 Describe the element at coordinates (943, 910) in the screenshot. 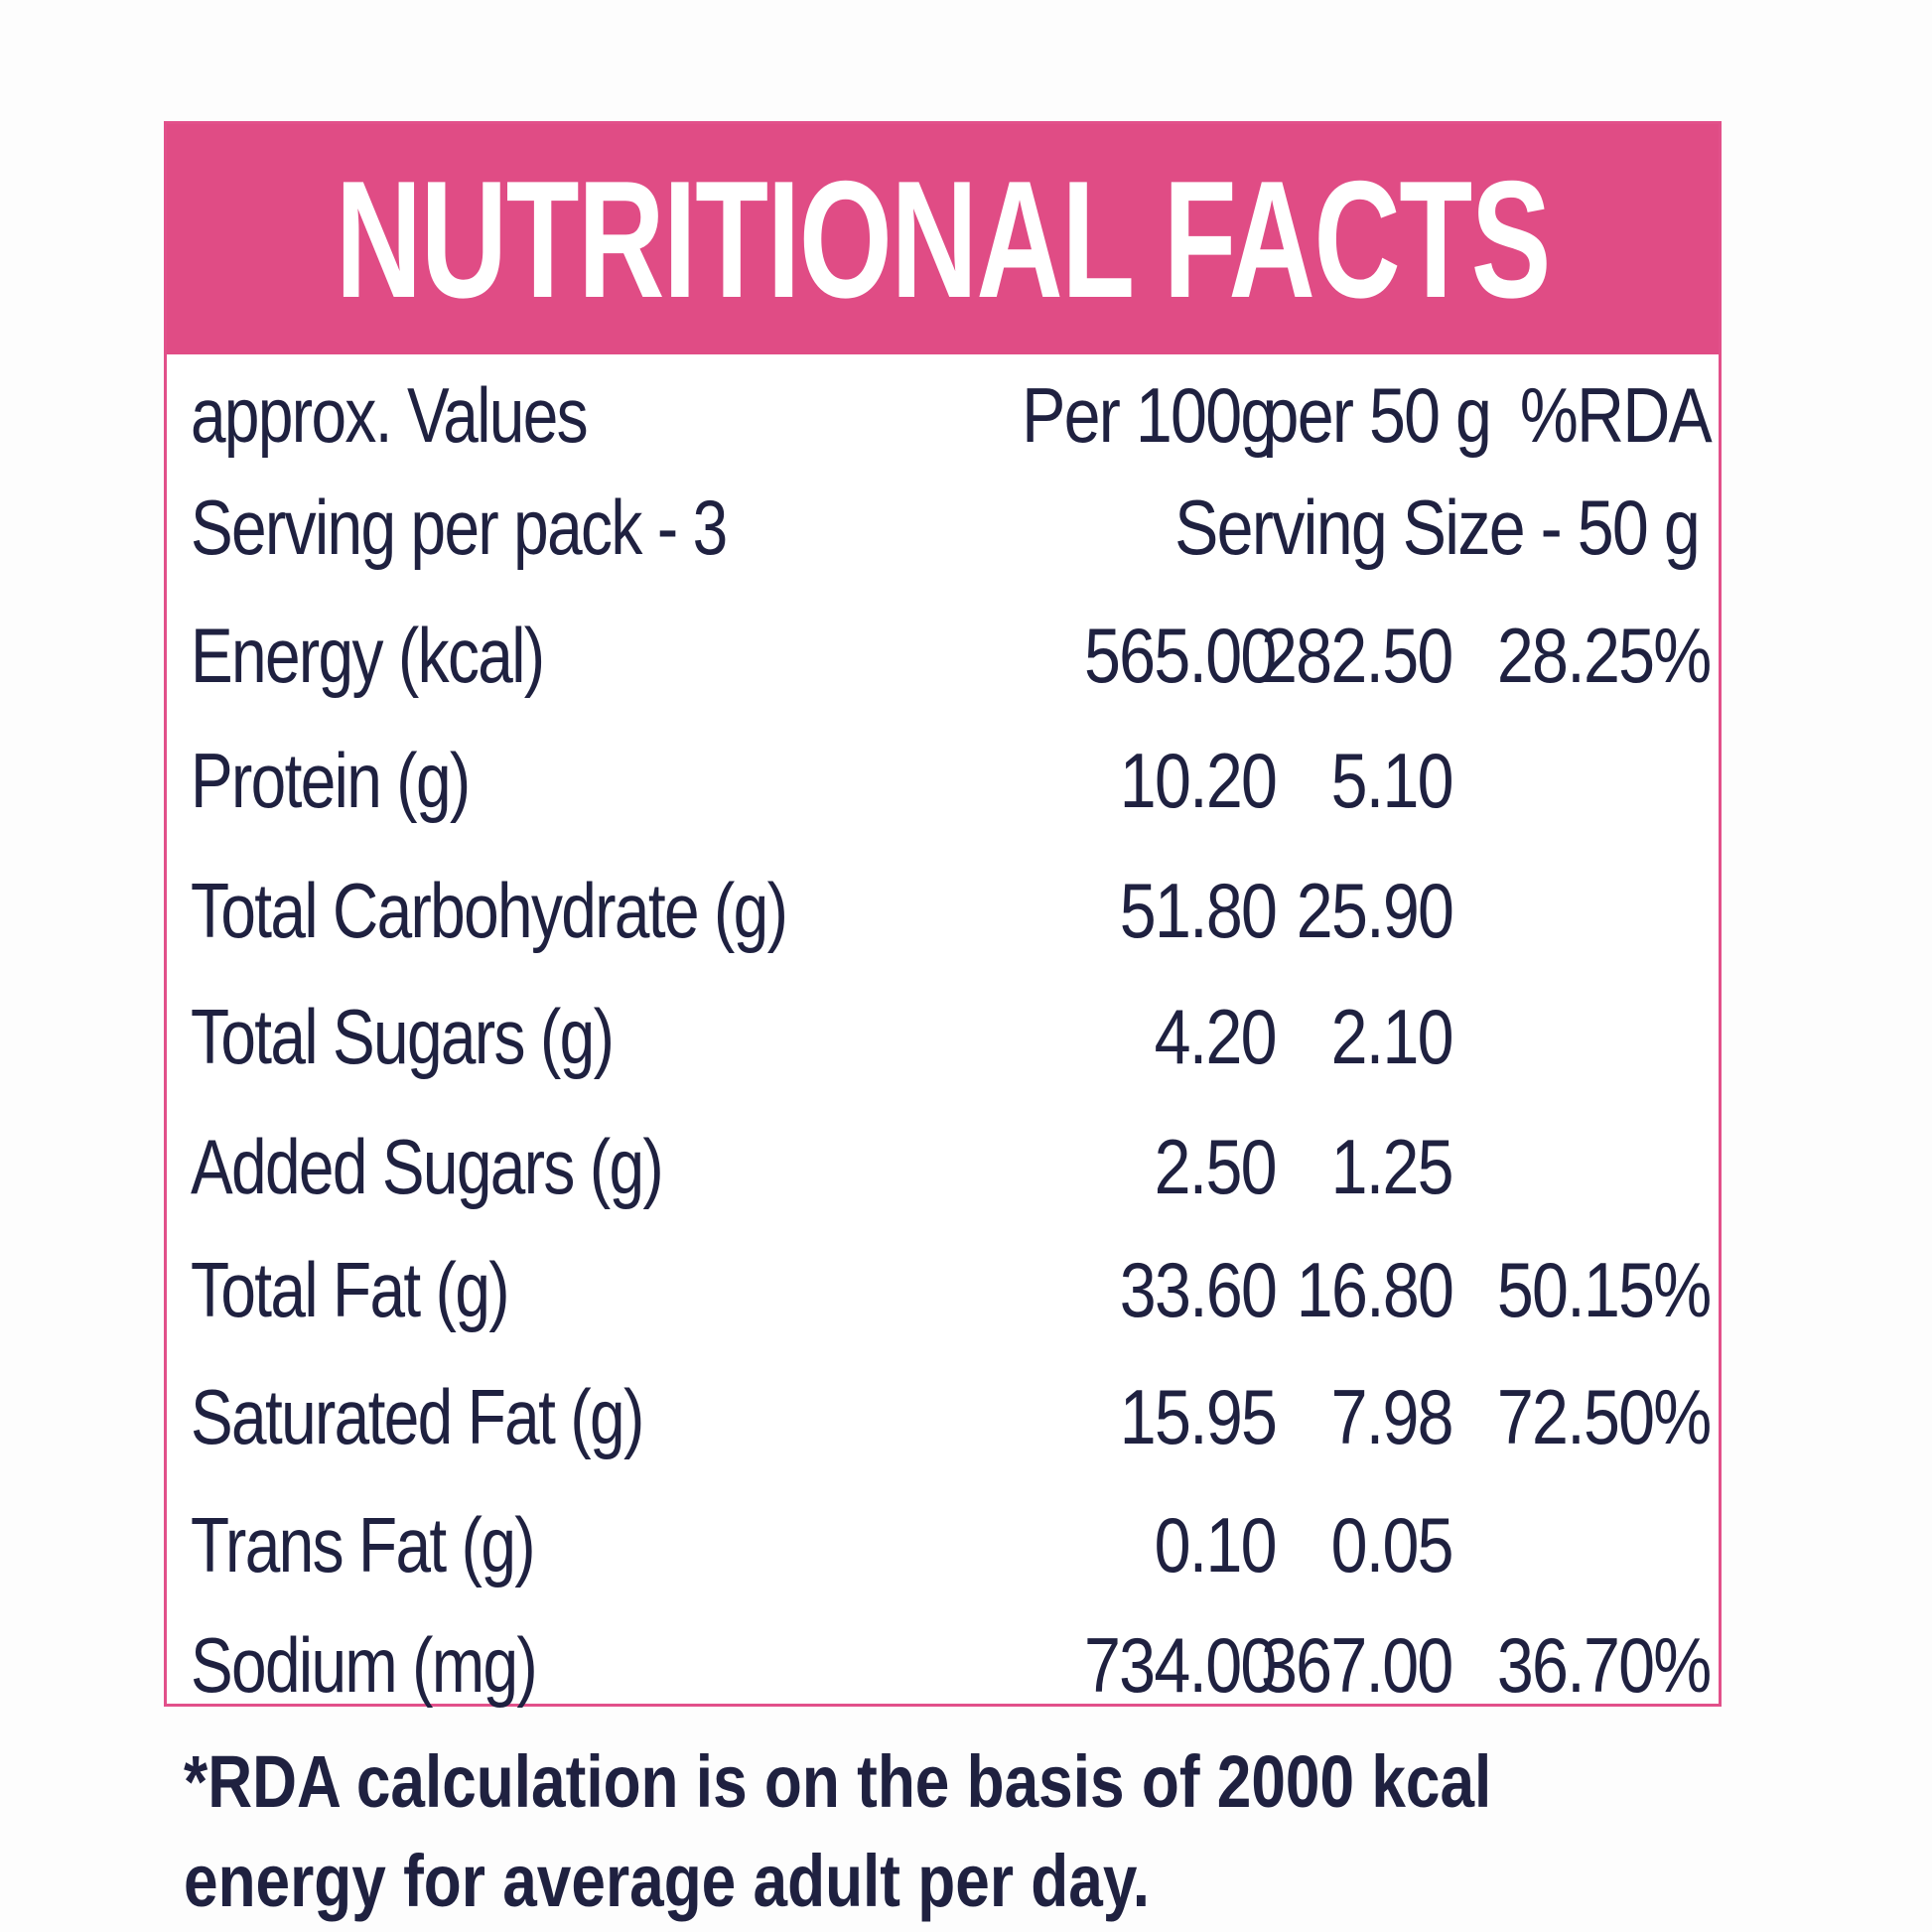

I see `nutrient-row: Total Carbohydrate (g) 51.80 25.90` at that location.